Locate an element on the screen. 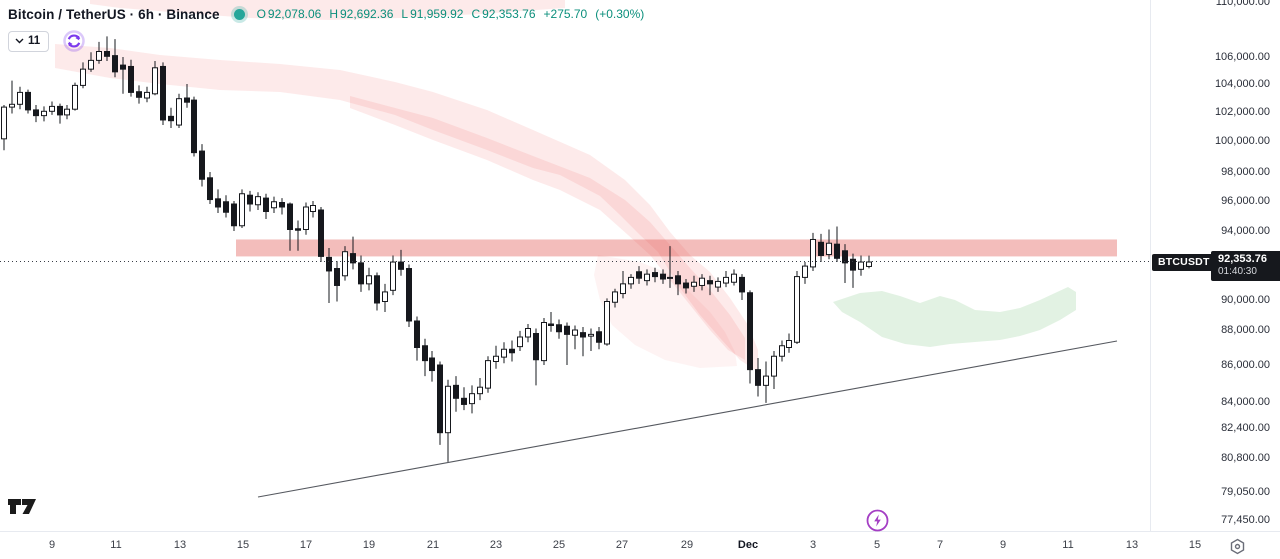  time-axis-label: 23 is located at coordinates (496, 545).